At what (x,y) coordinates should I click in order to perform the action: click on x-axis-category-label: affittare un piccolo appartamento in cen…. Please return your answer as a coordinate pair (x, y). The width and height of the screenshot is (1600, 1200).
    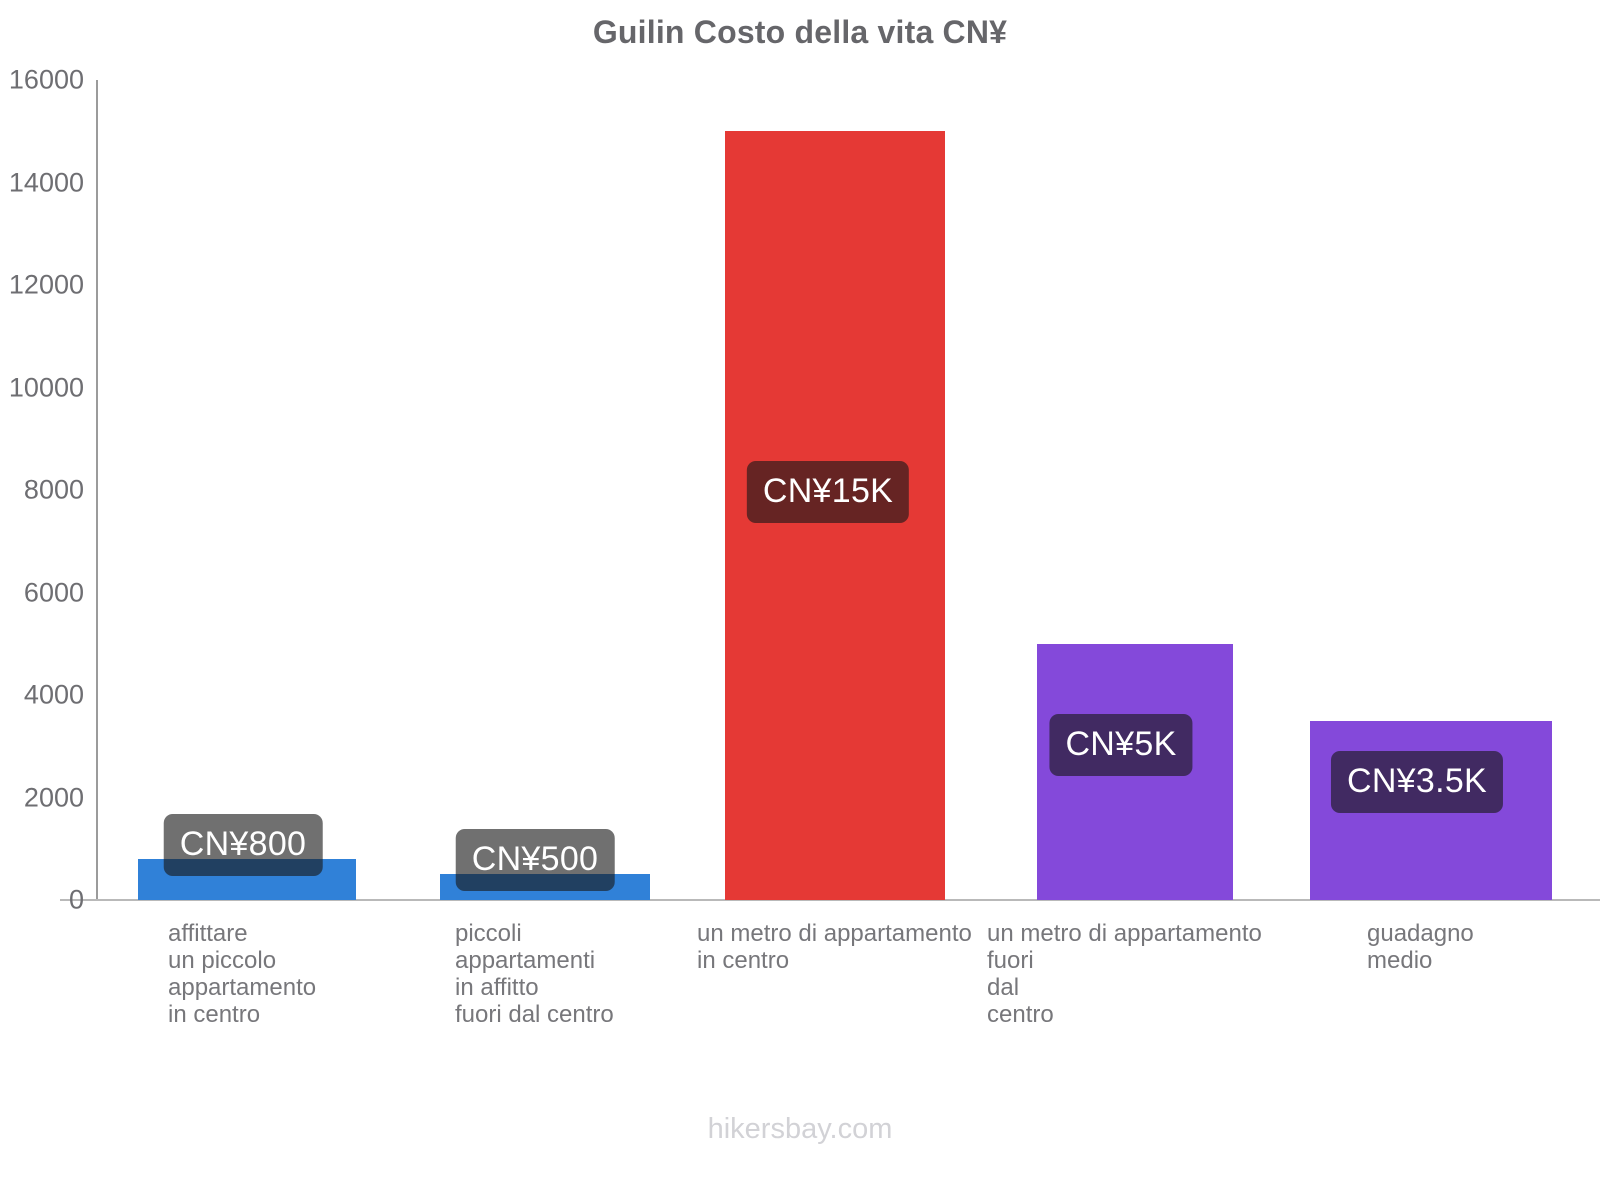
    Looking at the image, I should click on (242, 974).